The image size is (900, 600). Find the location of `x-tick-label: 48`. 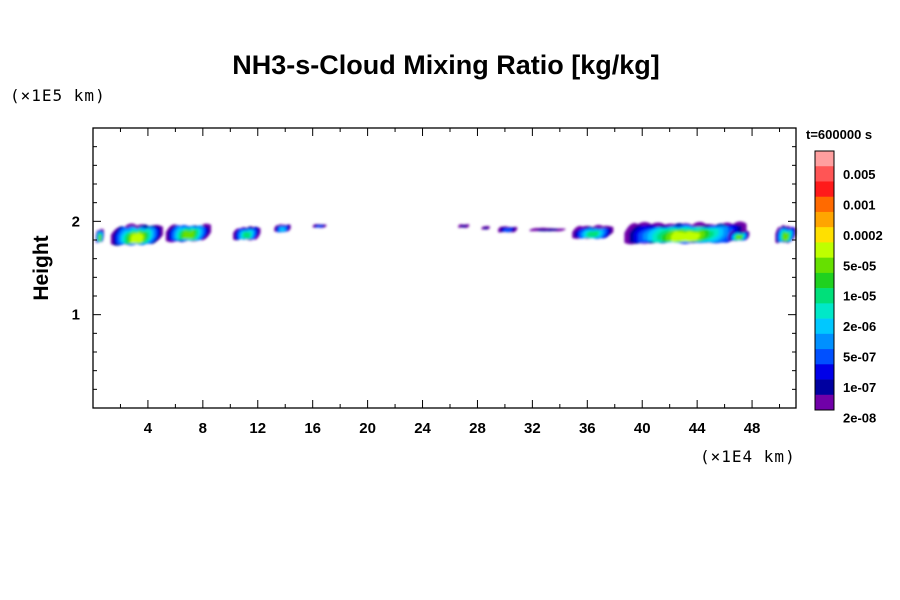

x-tick-label: 48 is located at coordinates (752, 428).